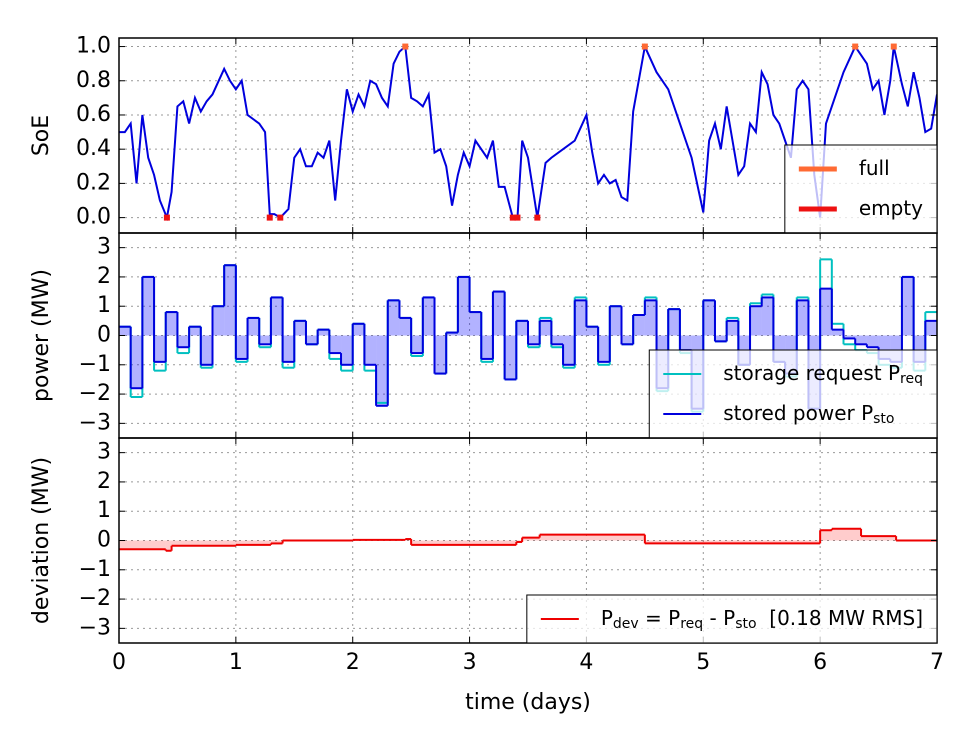 This screenshot has height=750, width=975. What do you see at coordinates (104, 481) in the screenshot?
I see `y-tick-label: 2` at bounding box center [104, 481].